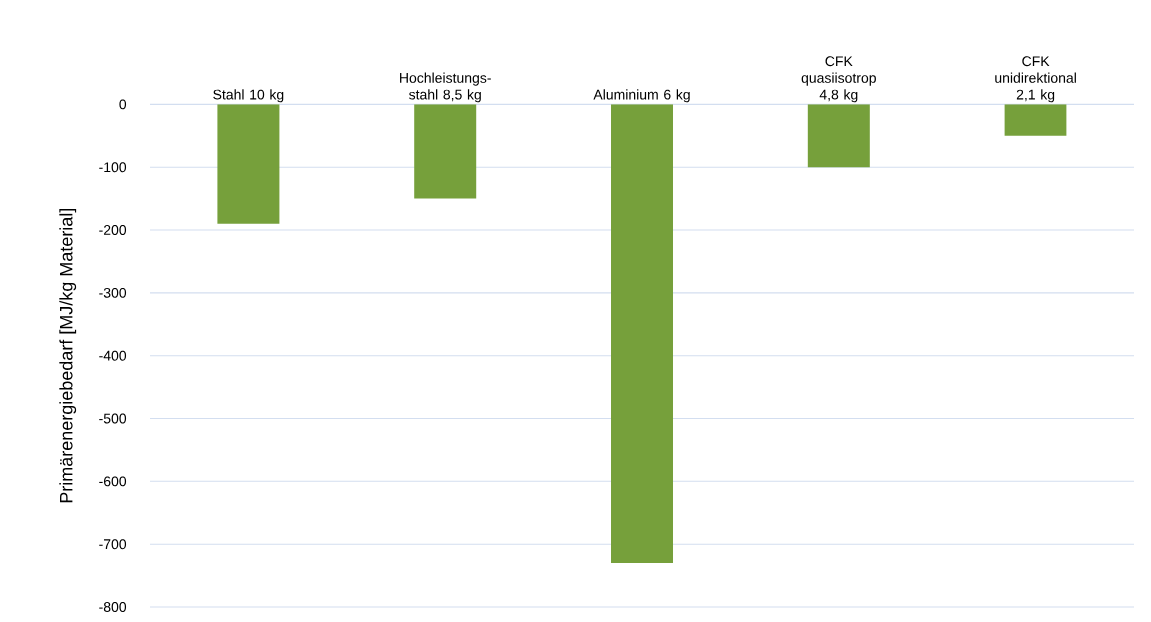 The image size is (1151, 622). What do you see at coordinates (113, 292) in the screenshot?
I see `y-tick-label: -300` at bounding box center [113, 292].